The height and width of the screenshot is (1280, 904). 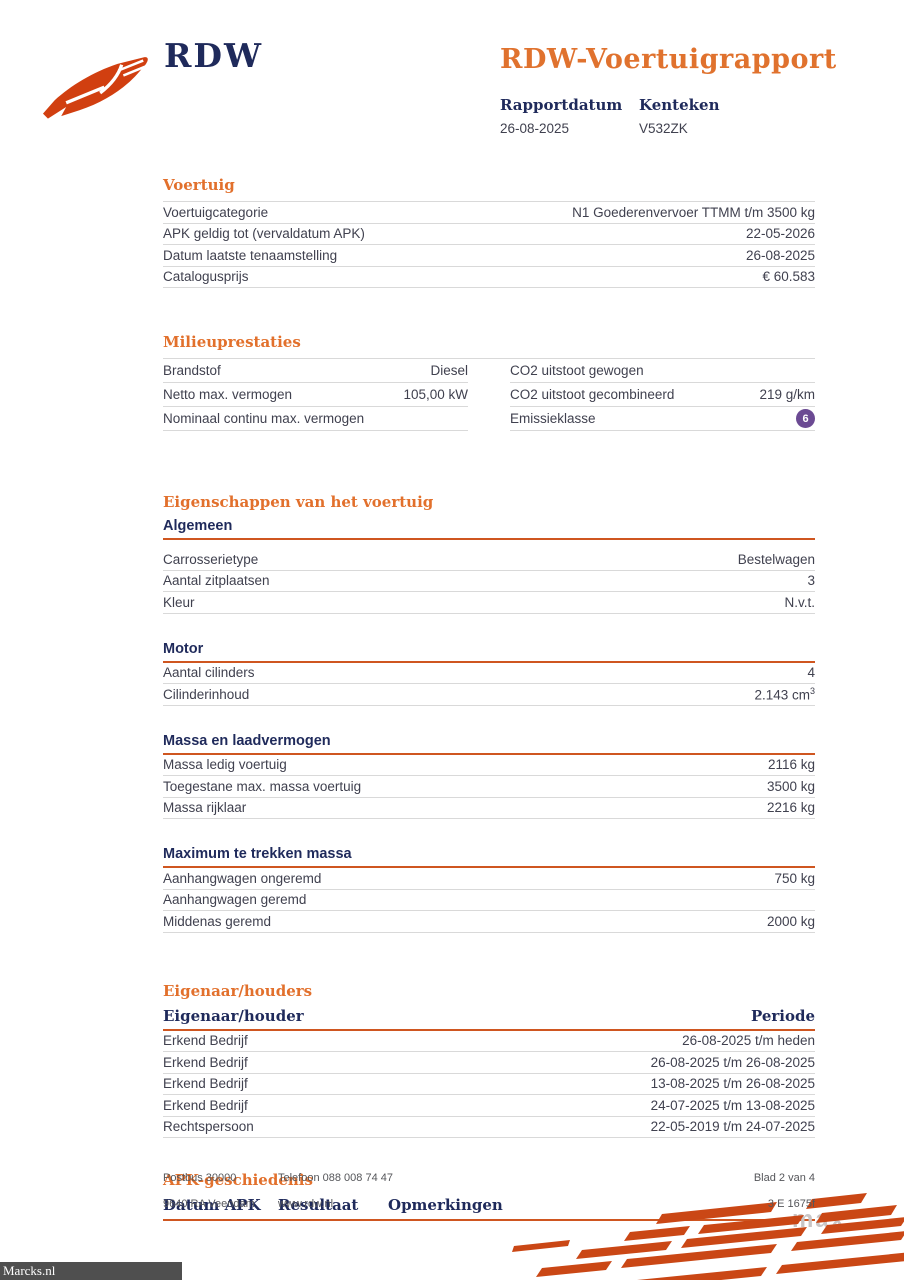 What do you see at coordinates (668, 59) in the screenshot?
I see `page-title: RDW-Voertuigrapport` at bounding box center [668, 59].